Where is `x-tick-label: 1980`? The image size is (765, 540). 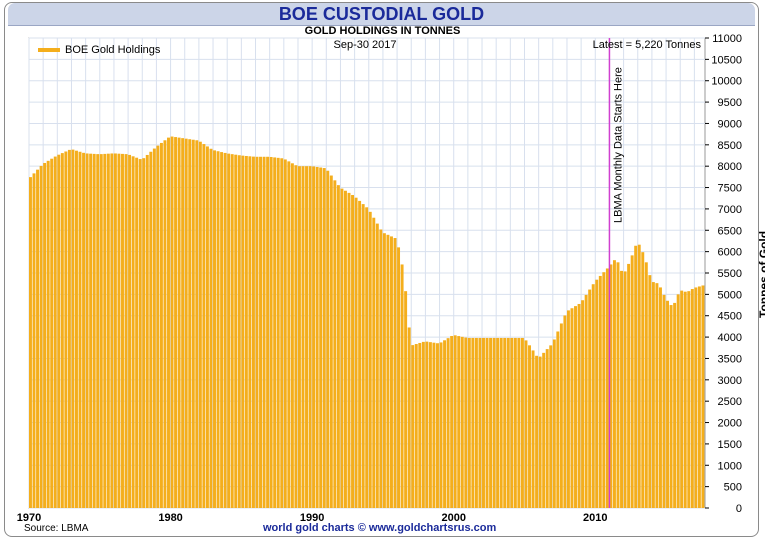
x-tick-label: 1980 is located at coordinates (170, 518).